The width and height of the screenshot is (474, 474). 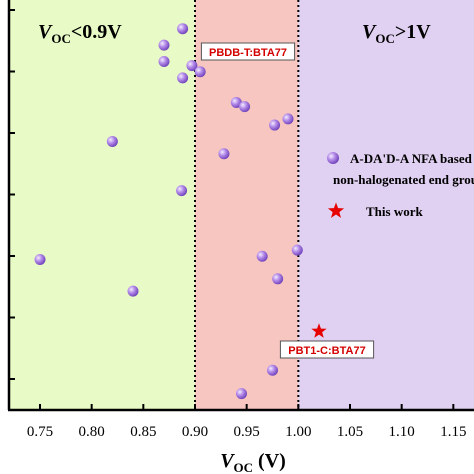 I want to click on annotation-label-0: PBDB-T:BTA77, so click(x=248, y=53).